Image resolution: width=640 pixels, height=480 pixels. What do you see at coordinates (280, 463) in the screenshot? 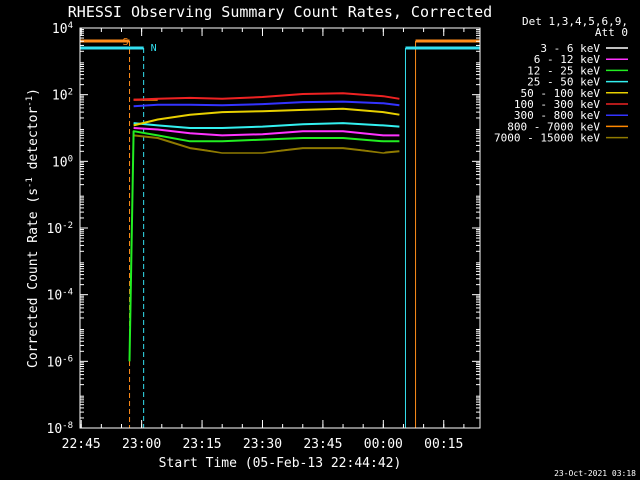
I see `x-axis-label: Start Time (05-Feb-13 22:44:42)` at bounding box center [280, 463].